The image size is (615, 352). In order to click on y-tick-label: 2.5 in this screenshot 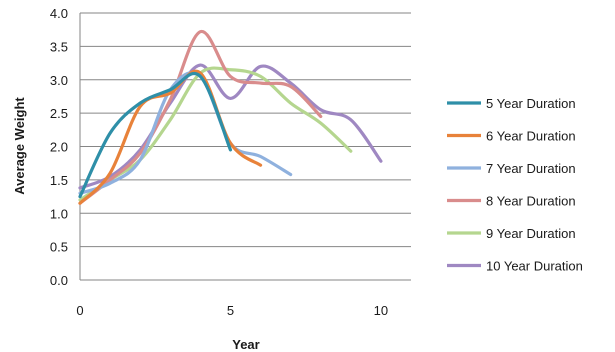, I will do `click(59, 113)`.